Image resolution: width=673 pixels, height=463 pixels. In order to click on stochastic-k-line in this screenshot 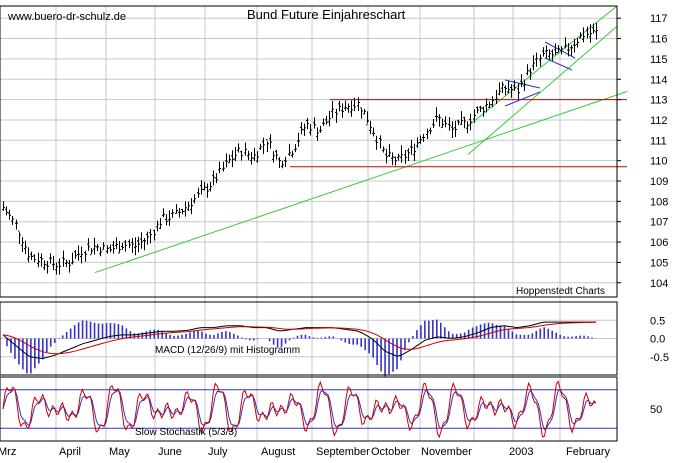, I will do `click(299, 409)`.